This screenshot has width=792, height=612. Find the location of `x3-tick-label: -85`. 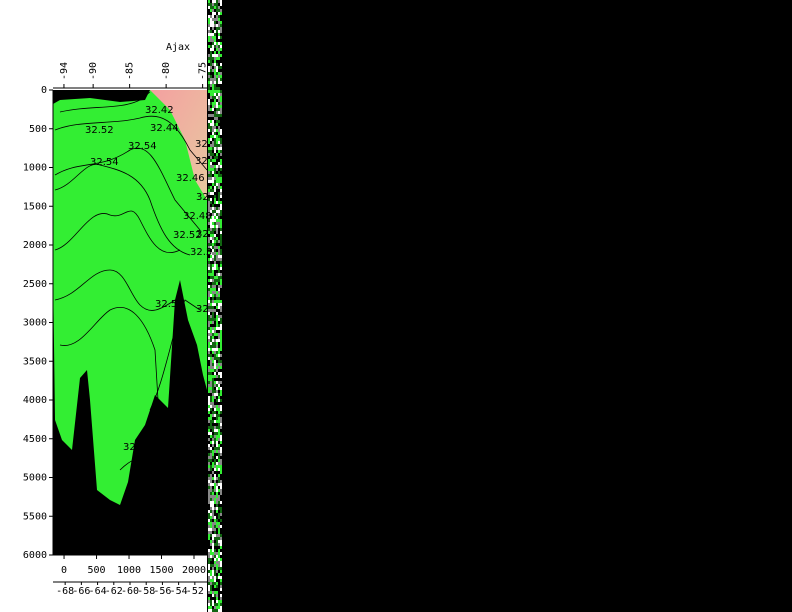

x3-tick-label: -85 is located at coordinates (130, 71).